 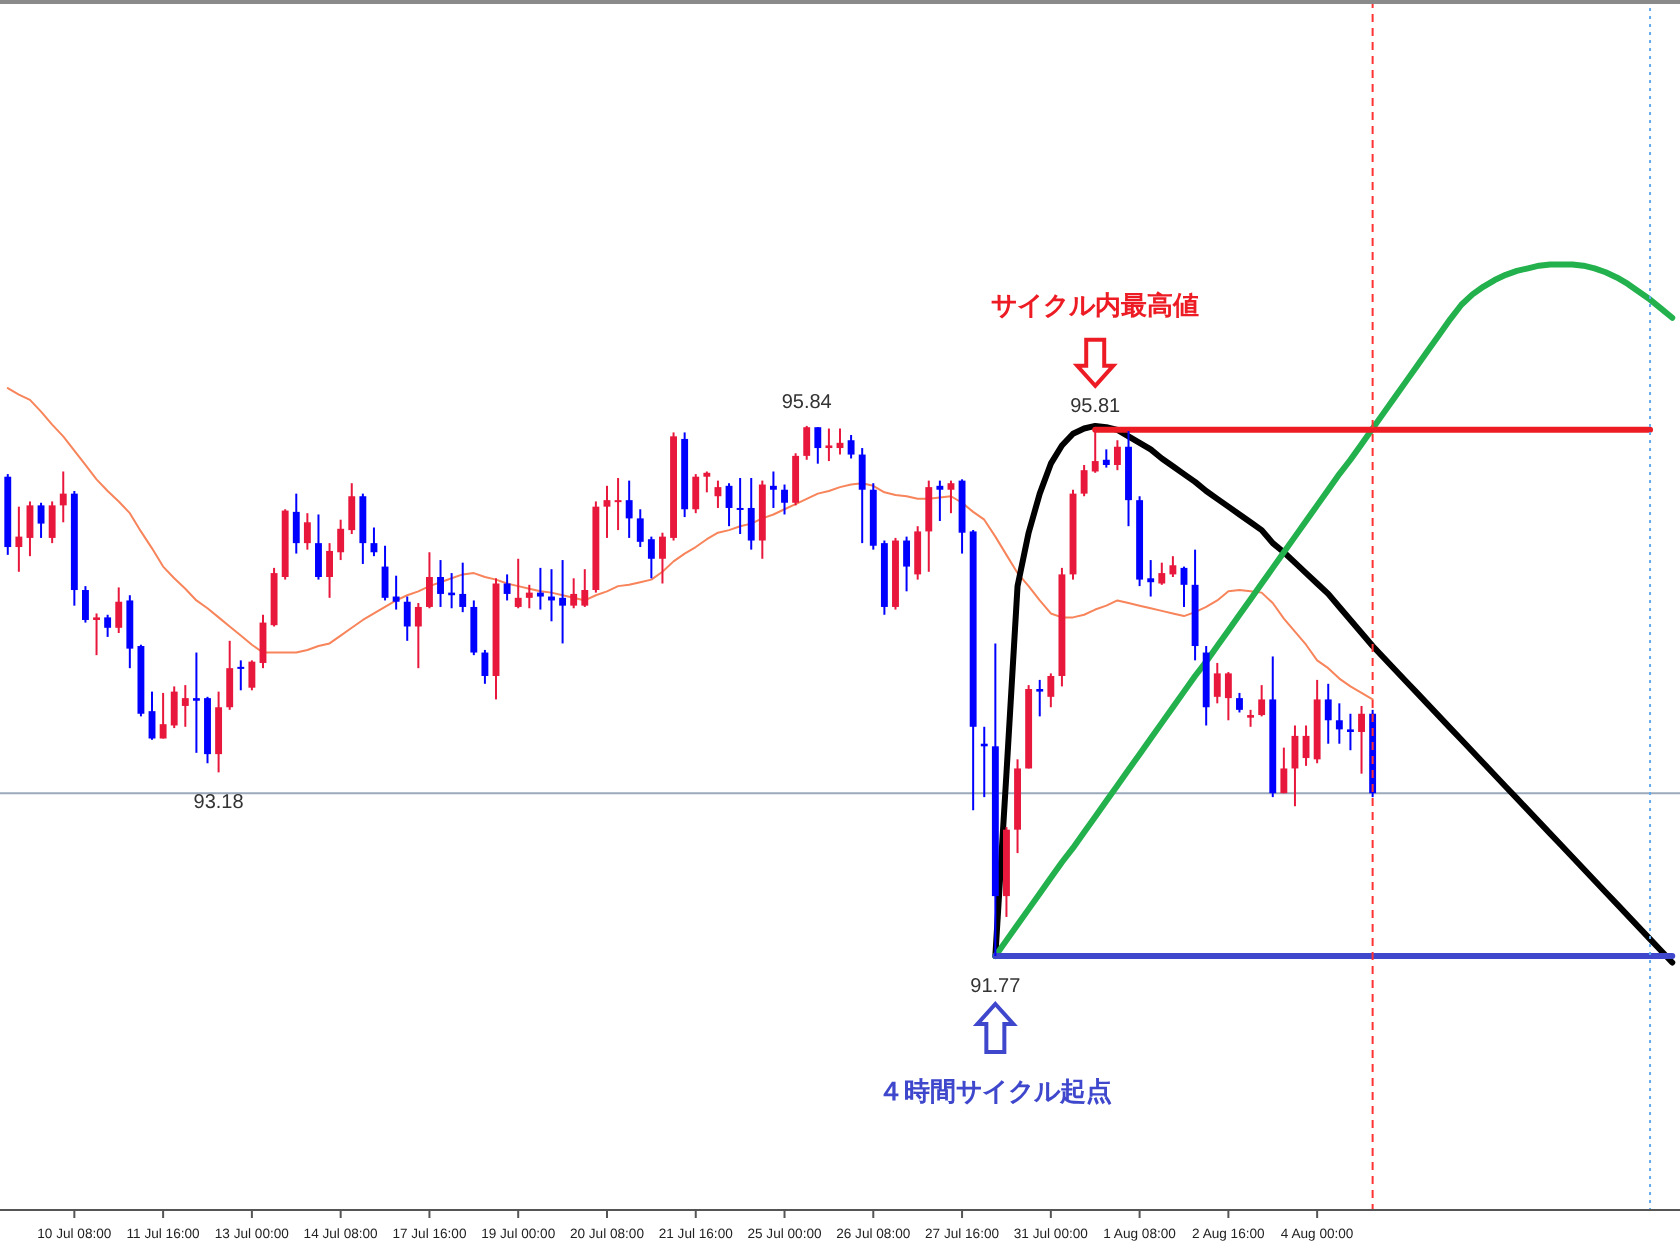 What do you see at coordinates (219, 803) in the screenshot?
I see `annotation: 93.18` at bounding box center [219, 803].